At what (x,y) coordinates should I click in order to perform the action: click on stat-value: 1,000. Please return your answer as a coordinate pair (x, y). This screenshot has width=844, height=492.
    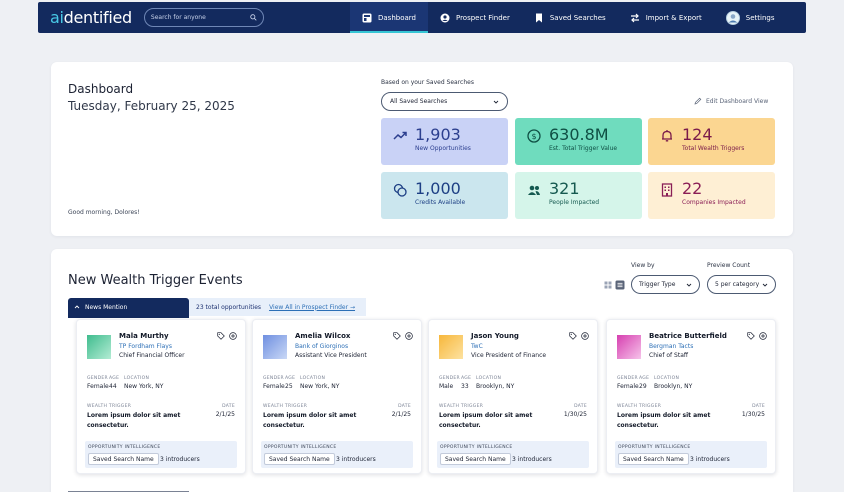
    Looking at the image, I should click on (438, 188).